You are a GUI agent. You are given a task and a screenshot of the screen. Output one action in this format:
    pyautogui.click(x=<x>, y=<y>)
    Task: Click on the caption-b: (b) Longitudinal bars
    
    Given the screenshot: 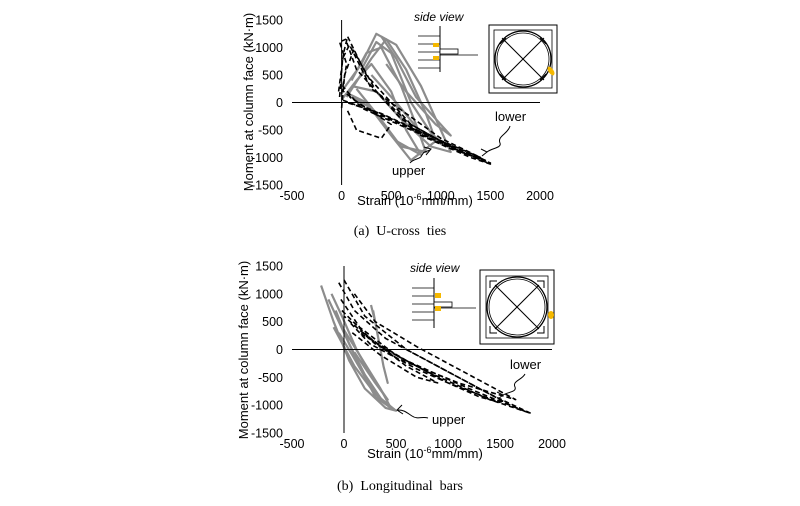 What is the action you would take?
    pyautogui.click(x=400, y=486)
    